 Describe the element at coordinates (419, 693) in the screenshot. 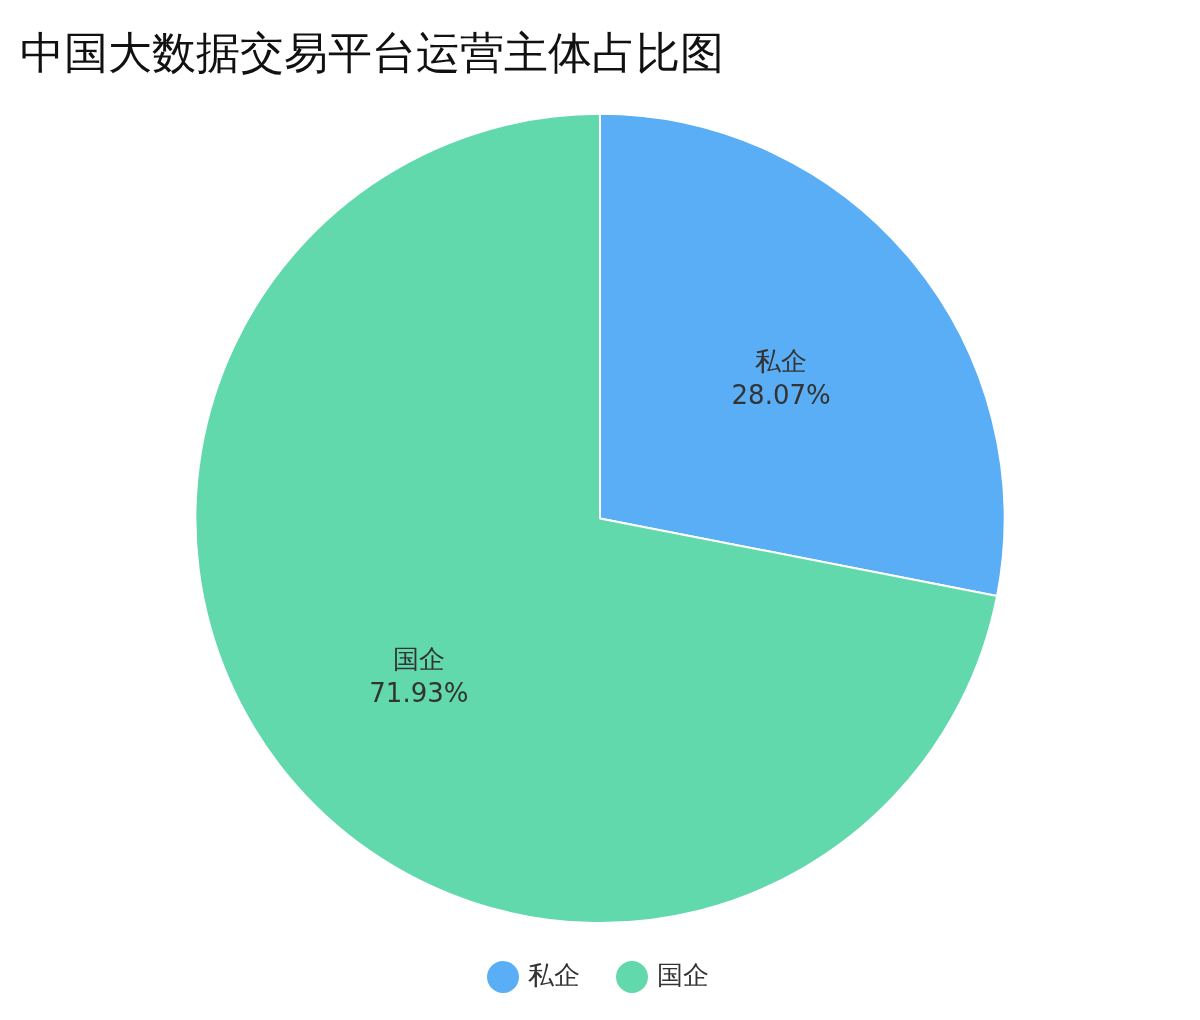

I see `data-label: 71.93%` at that location.